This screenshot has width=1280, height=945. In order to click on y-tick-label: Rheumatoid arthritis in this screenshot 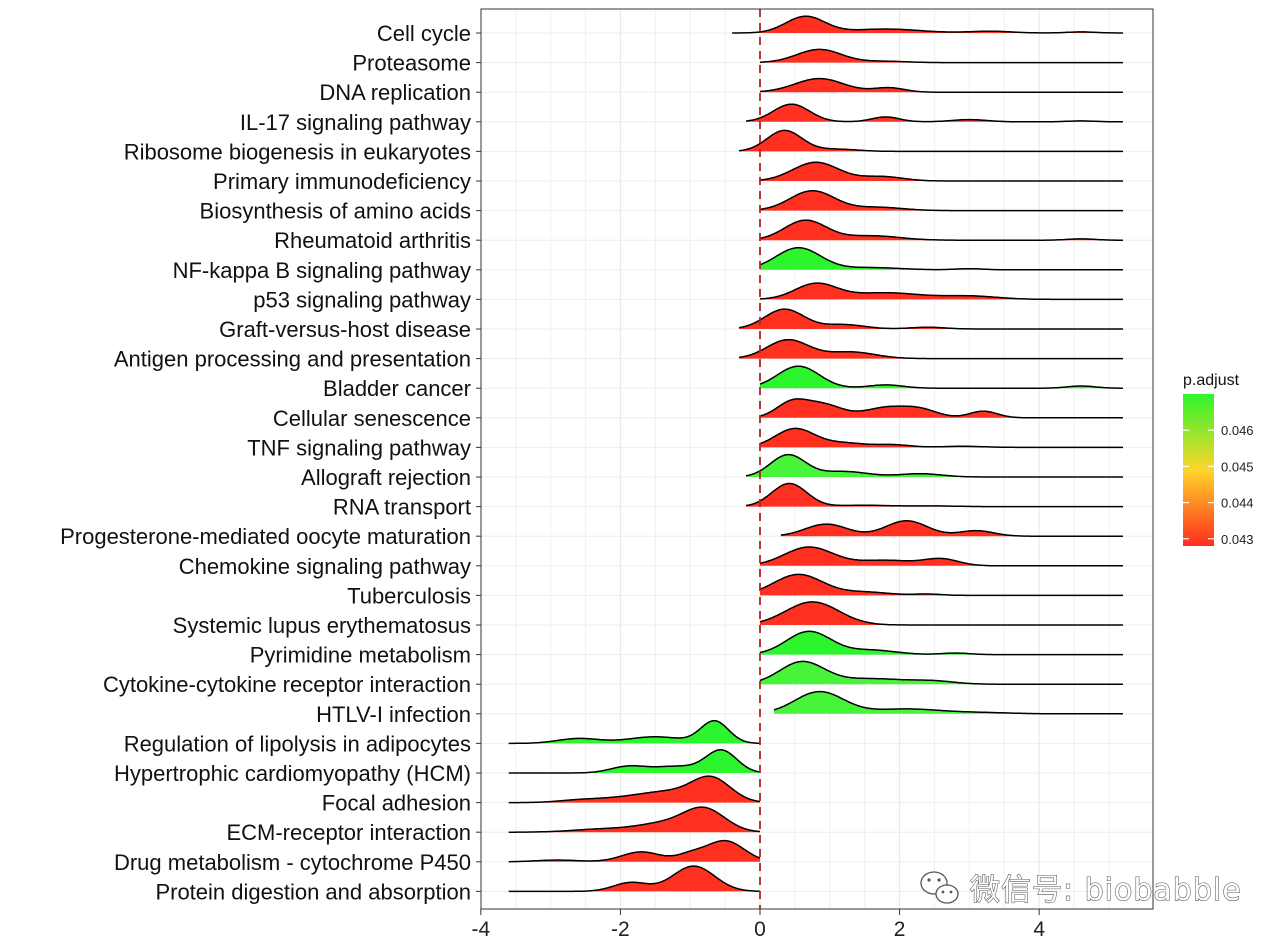, I will do `click(372, 240)`.